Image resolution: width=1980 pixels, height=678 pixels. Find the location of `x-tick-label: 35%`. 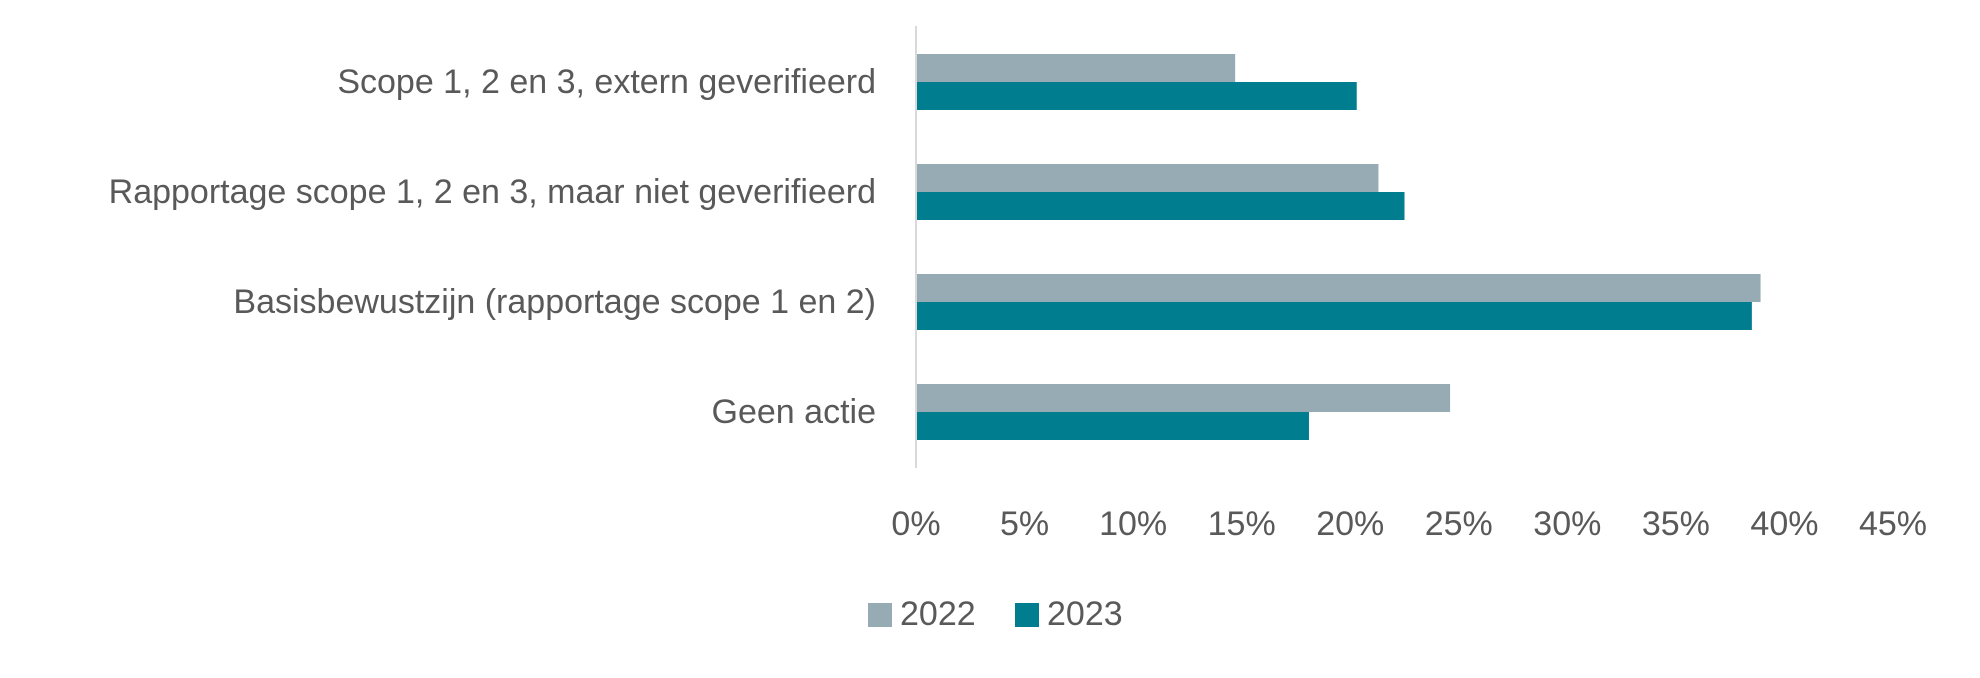

x-tick-label: 35% is located at coordinates (1676, 524).